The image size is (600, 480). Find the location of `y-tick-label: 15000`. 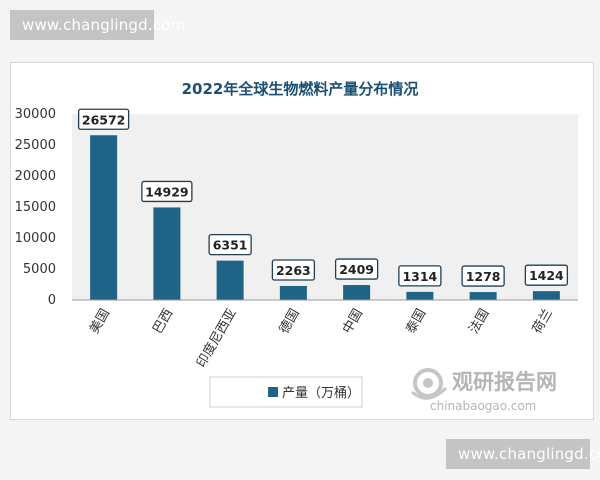

y-tick-label: 15000 is located at coordinates (35, 207).